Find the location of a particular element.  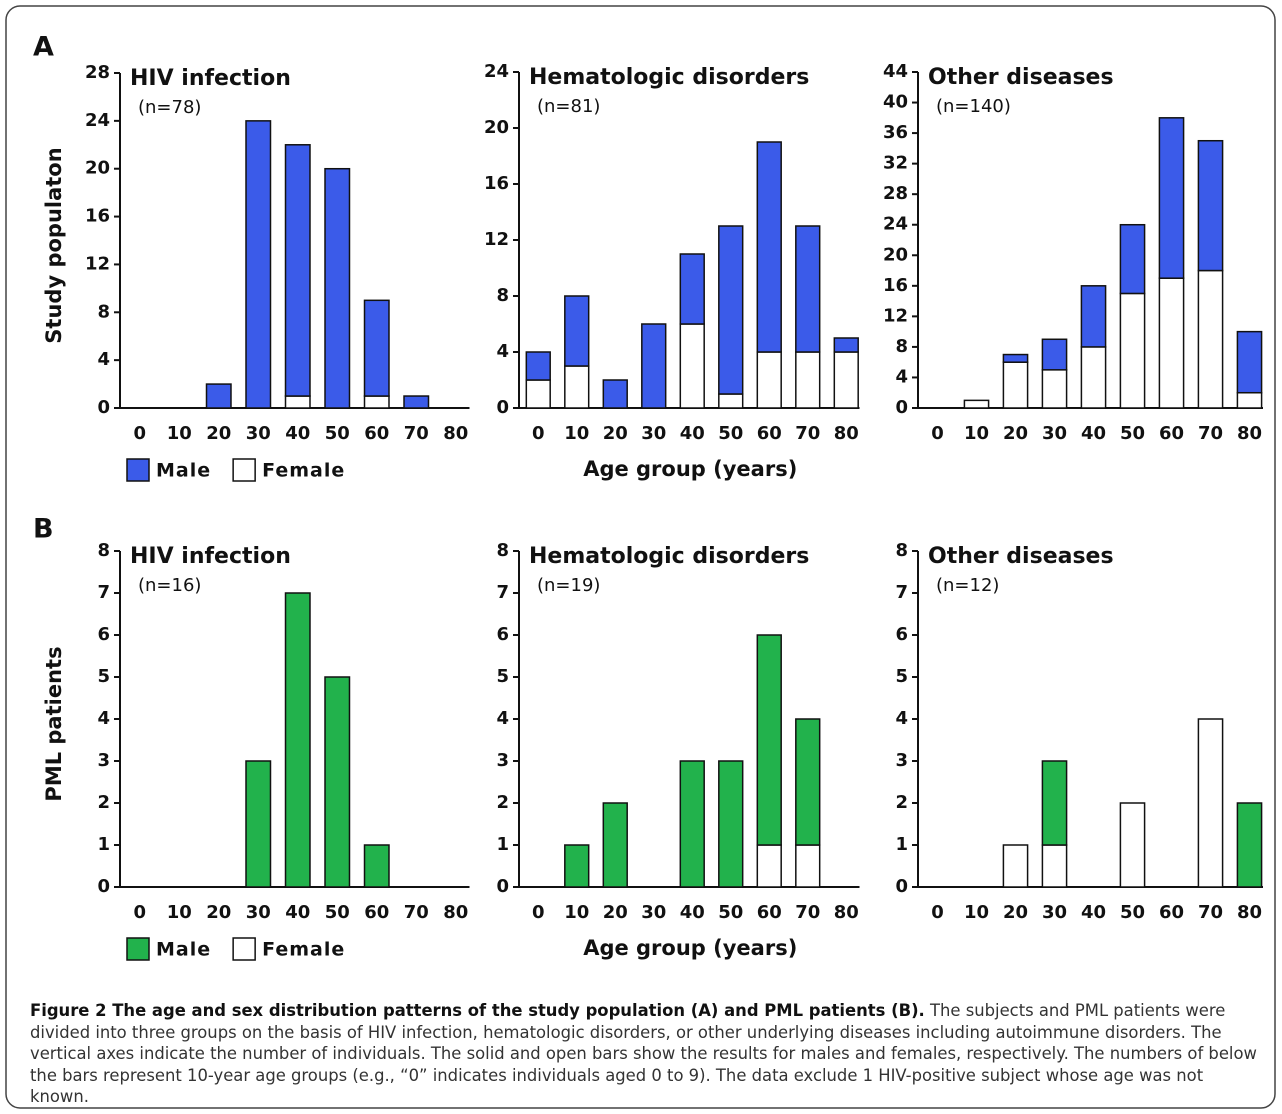

chart-subtitle: (n=19) is located at coordinates (568, 585).